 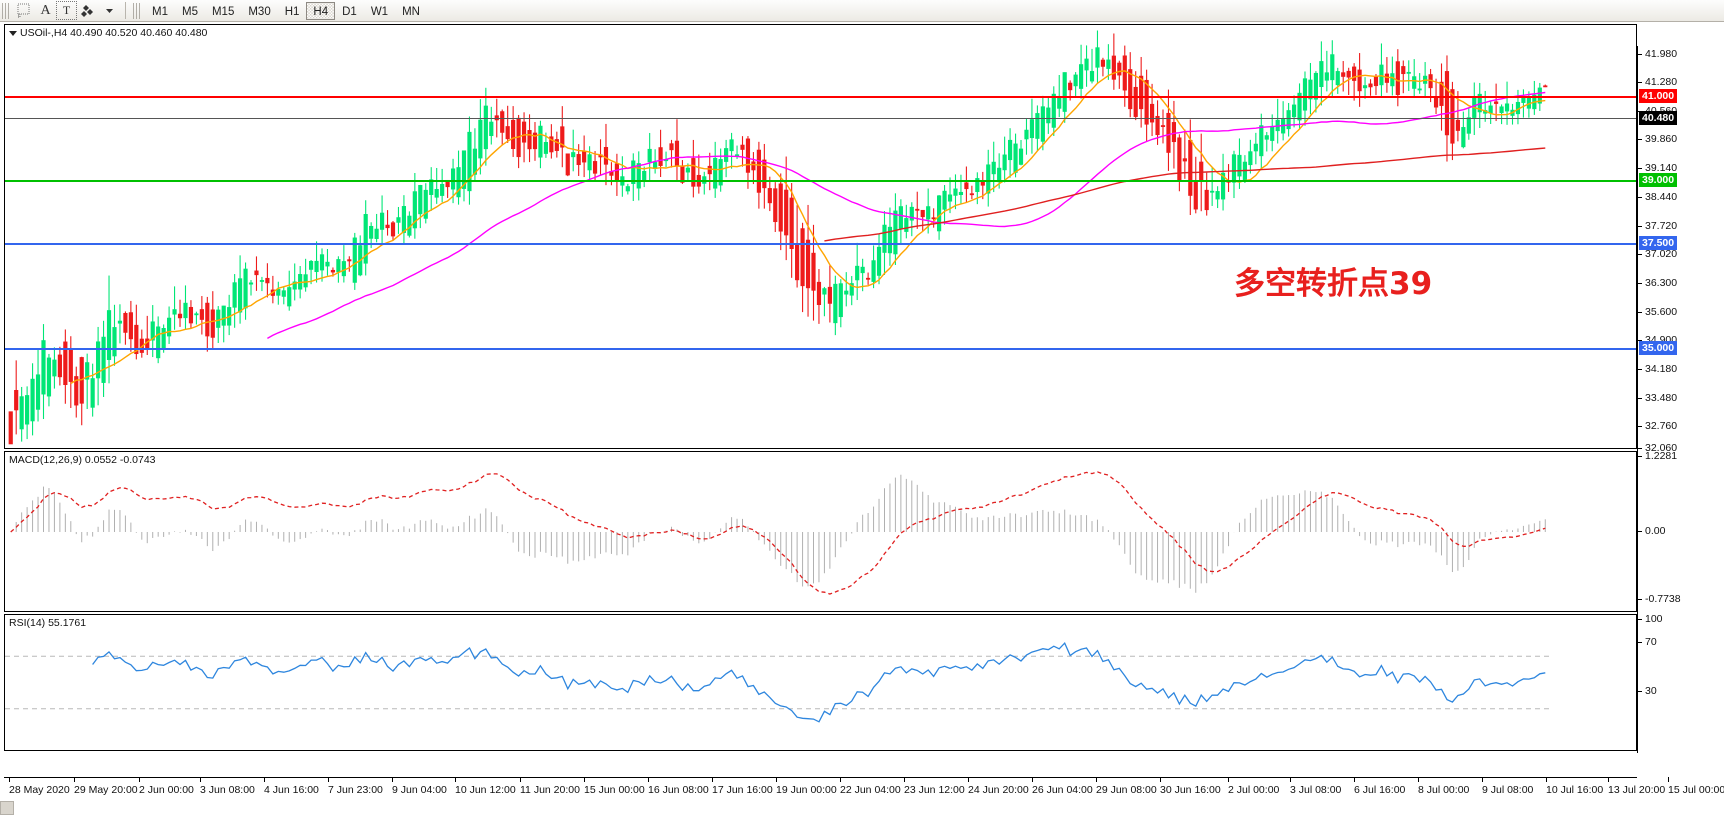 I want to click on timeframe-grip, so click(x=137, y=10).